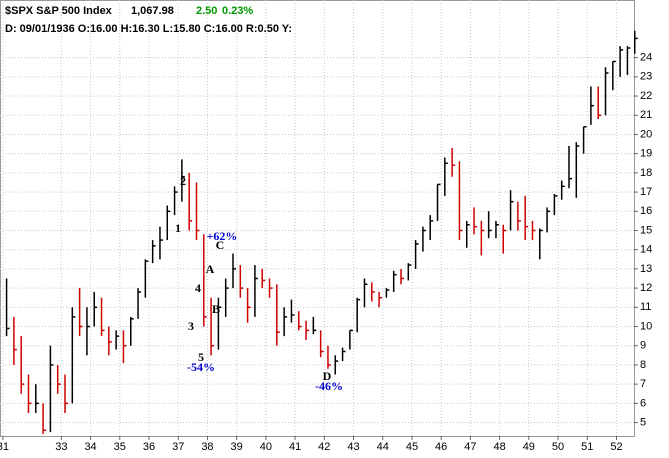 This screenshot has height=458, width=669. What do you see at coordinates (646, 134) in the screenshot?
I see `y-tick-label: 20` at bounding box center [646, 134].